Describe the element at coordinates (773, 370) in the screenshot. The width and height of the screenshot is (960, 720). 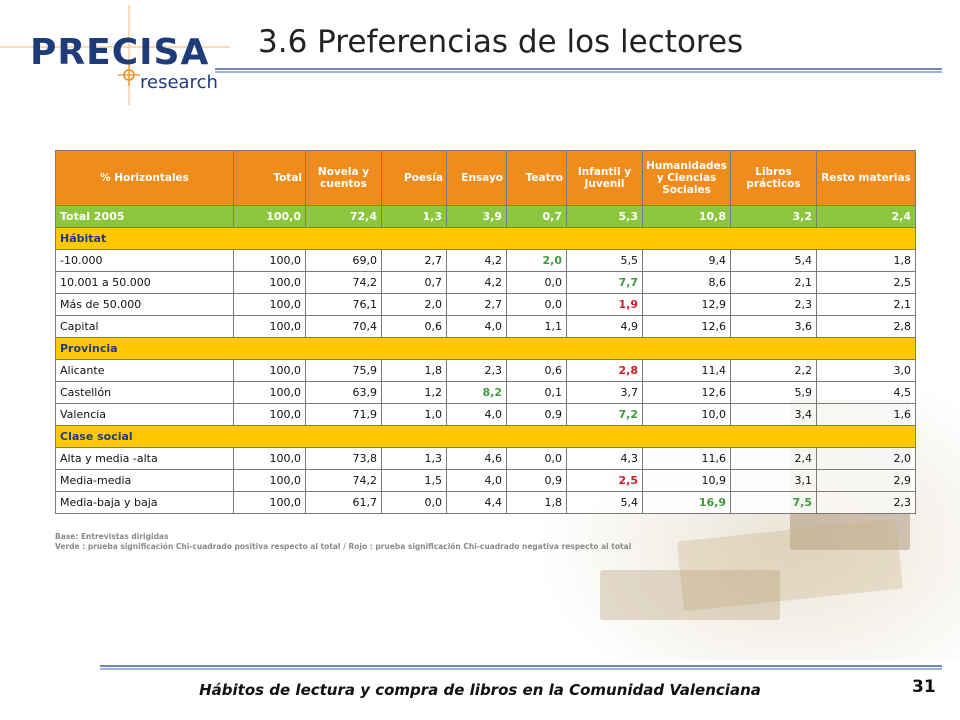
I see `value-cell: 2,2` at that location.